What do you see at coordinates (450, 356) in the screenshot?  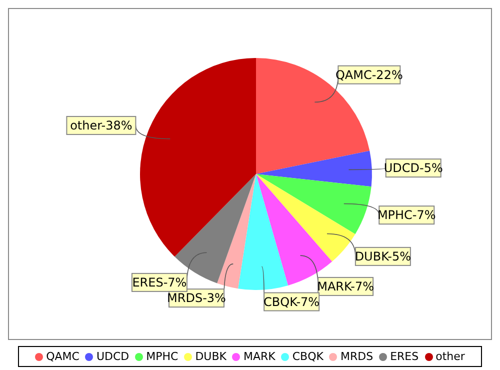 I see `legend-label: other` at bounding box center [450, 356].